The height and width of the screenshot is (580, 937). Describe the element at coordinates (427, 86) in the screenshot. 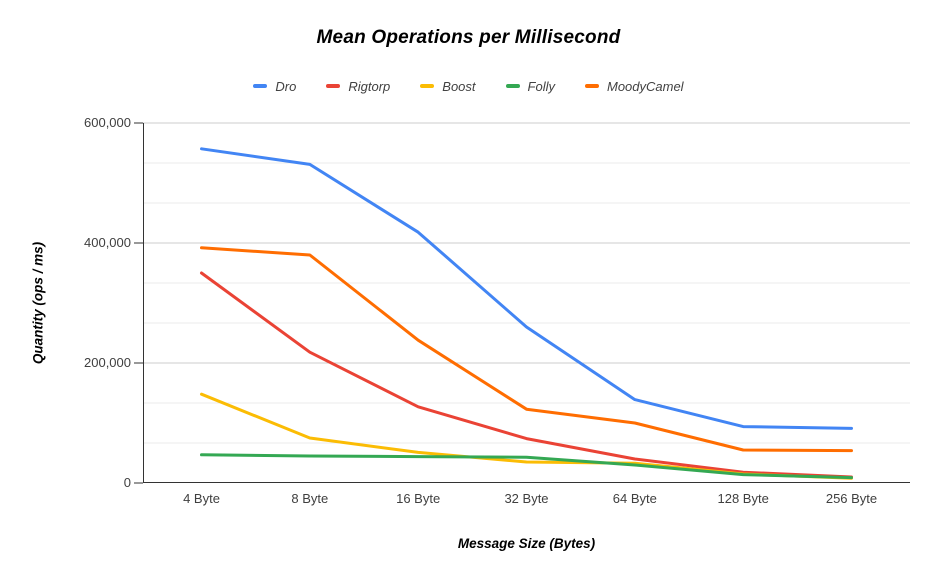

I see `legend-swatch-boost` at that location.